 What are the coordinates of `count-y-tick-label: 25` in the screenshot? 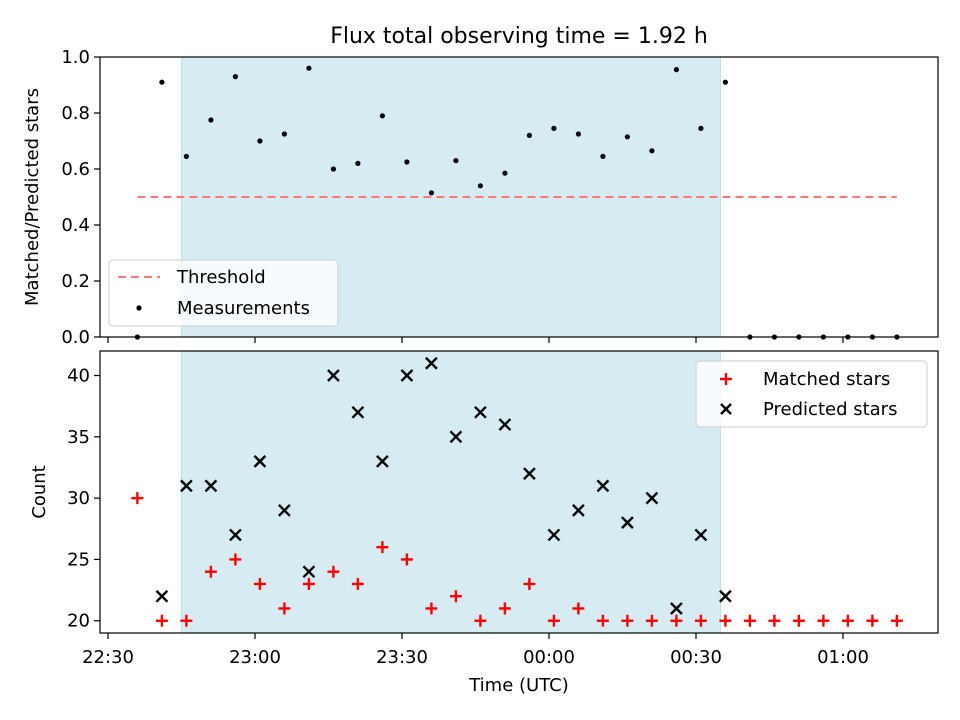 It's located at (78, 559).